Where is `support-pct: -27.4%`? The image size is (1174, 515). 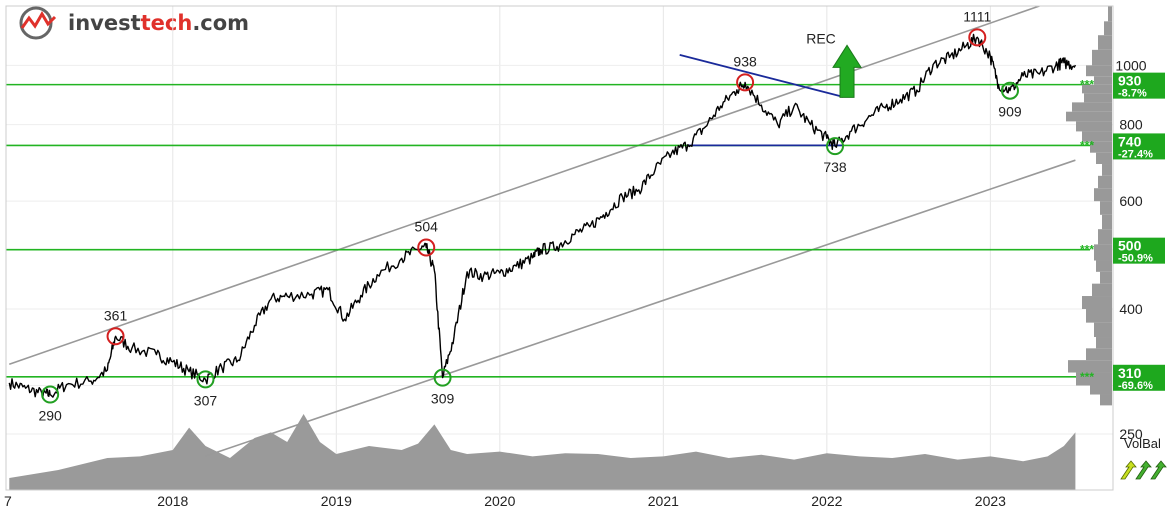 support-pct: -27.4% is located at coordinates (1135, 154).